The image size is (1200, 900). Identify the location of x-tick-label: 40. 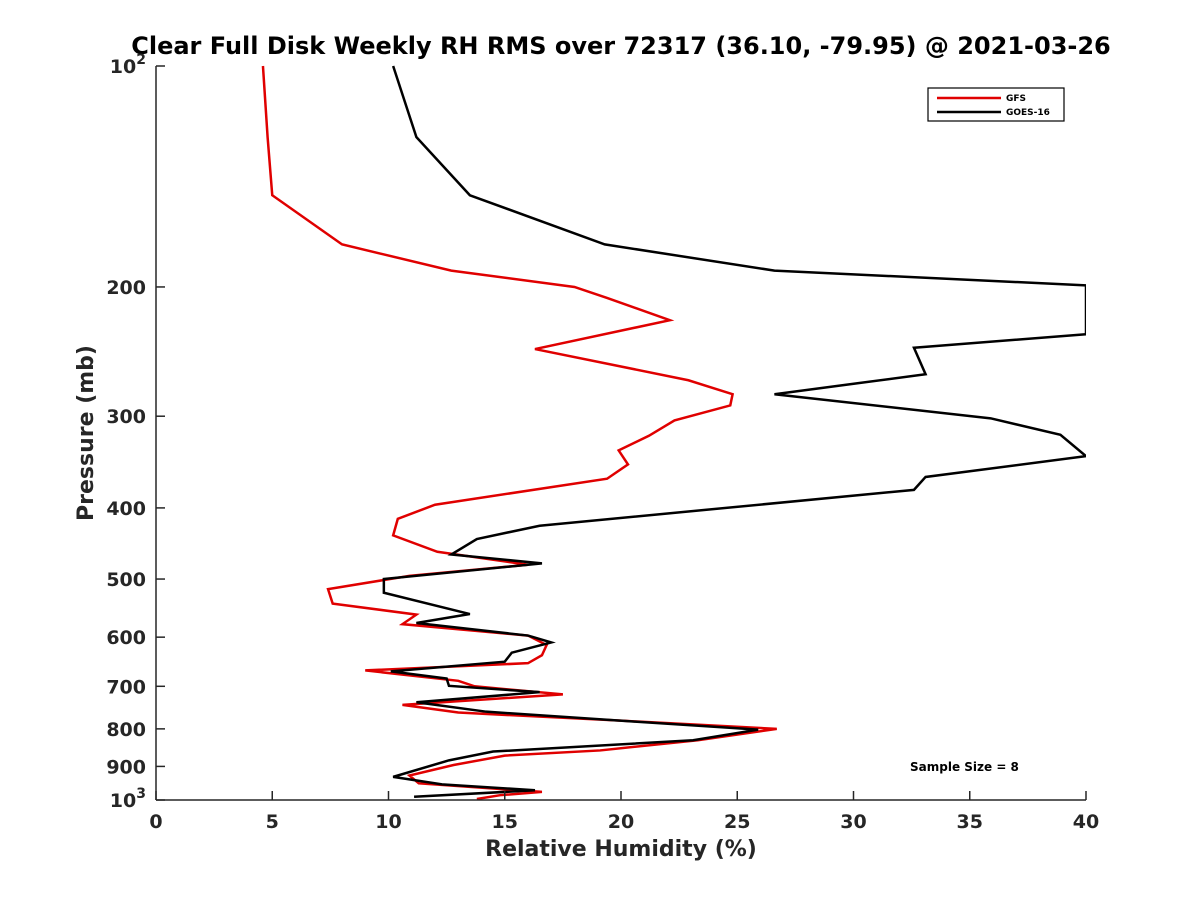
(1086, 822).